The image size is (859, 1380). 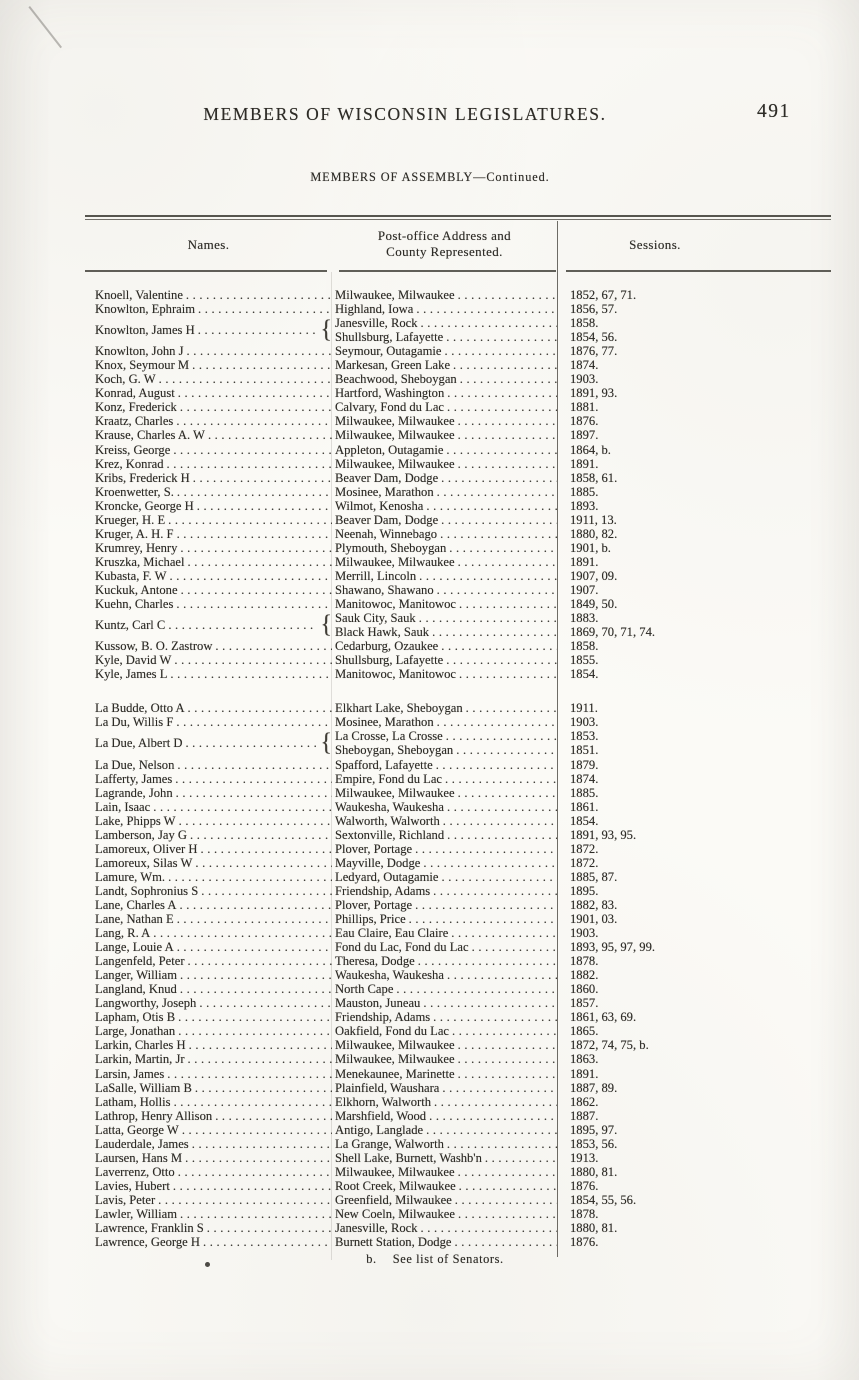 I want to click on member-name: Larkin, Charles H, so click(x=140, y=1045).